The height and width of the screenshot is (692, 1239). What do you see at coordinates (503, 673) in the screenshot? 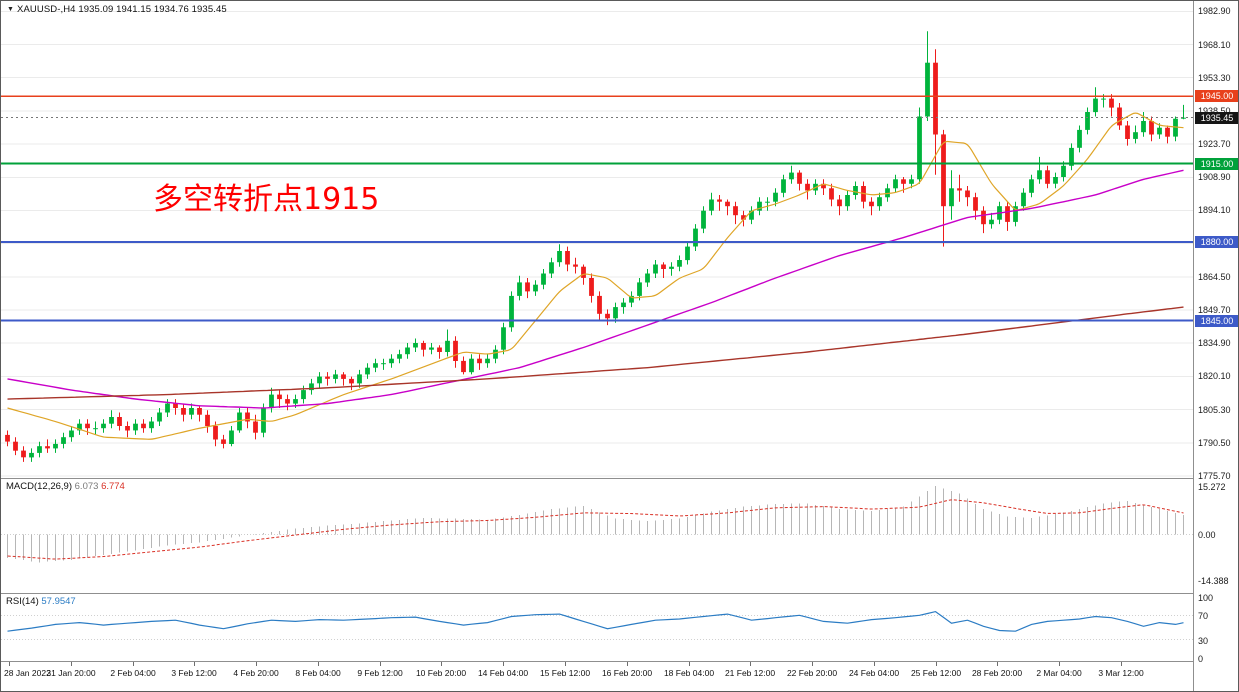
I see `time-label: 14 Feb 04:00` at bounding box center [503, 673].